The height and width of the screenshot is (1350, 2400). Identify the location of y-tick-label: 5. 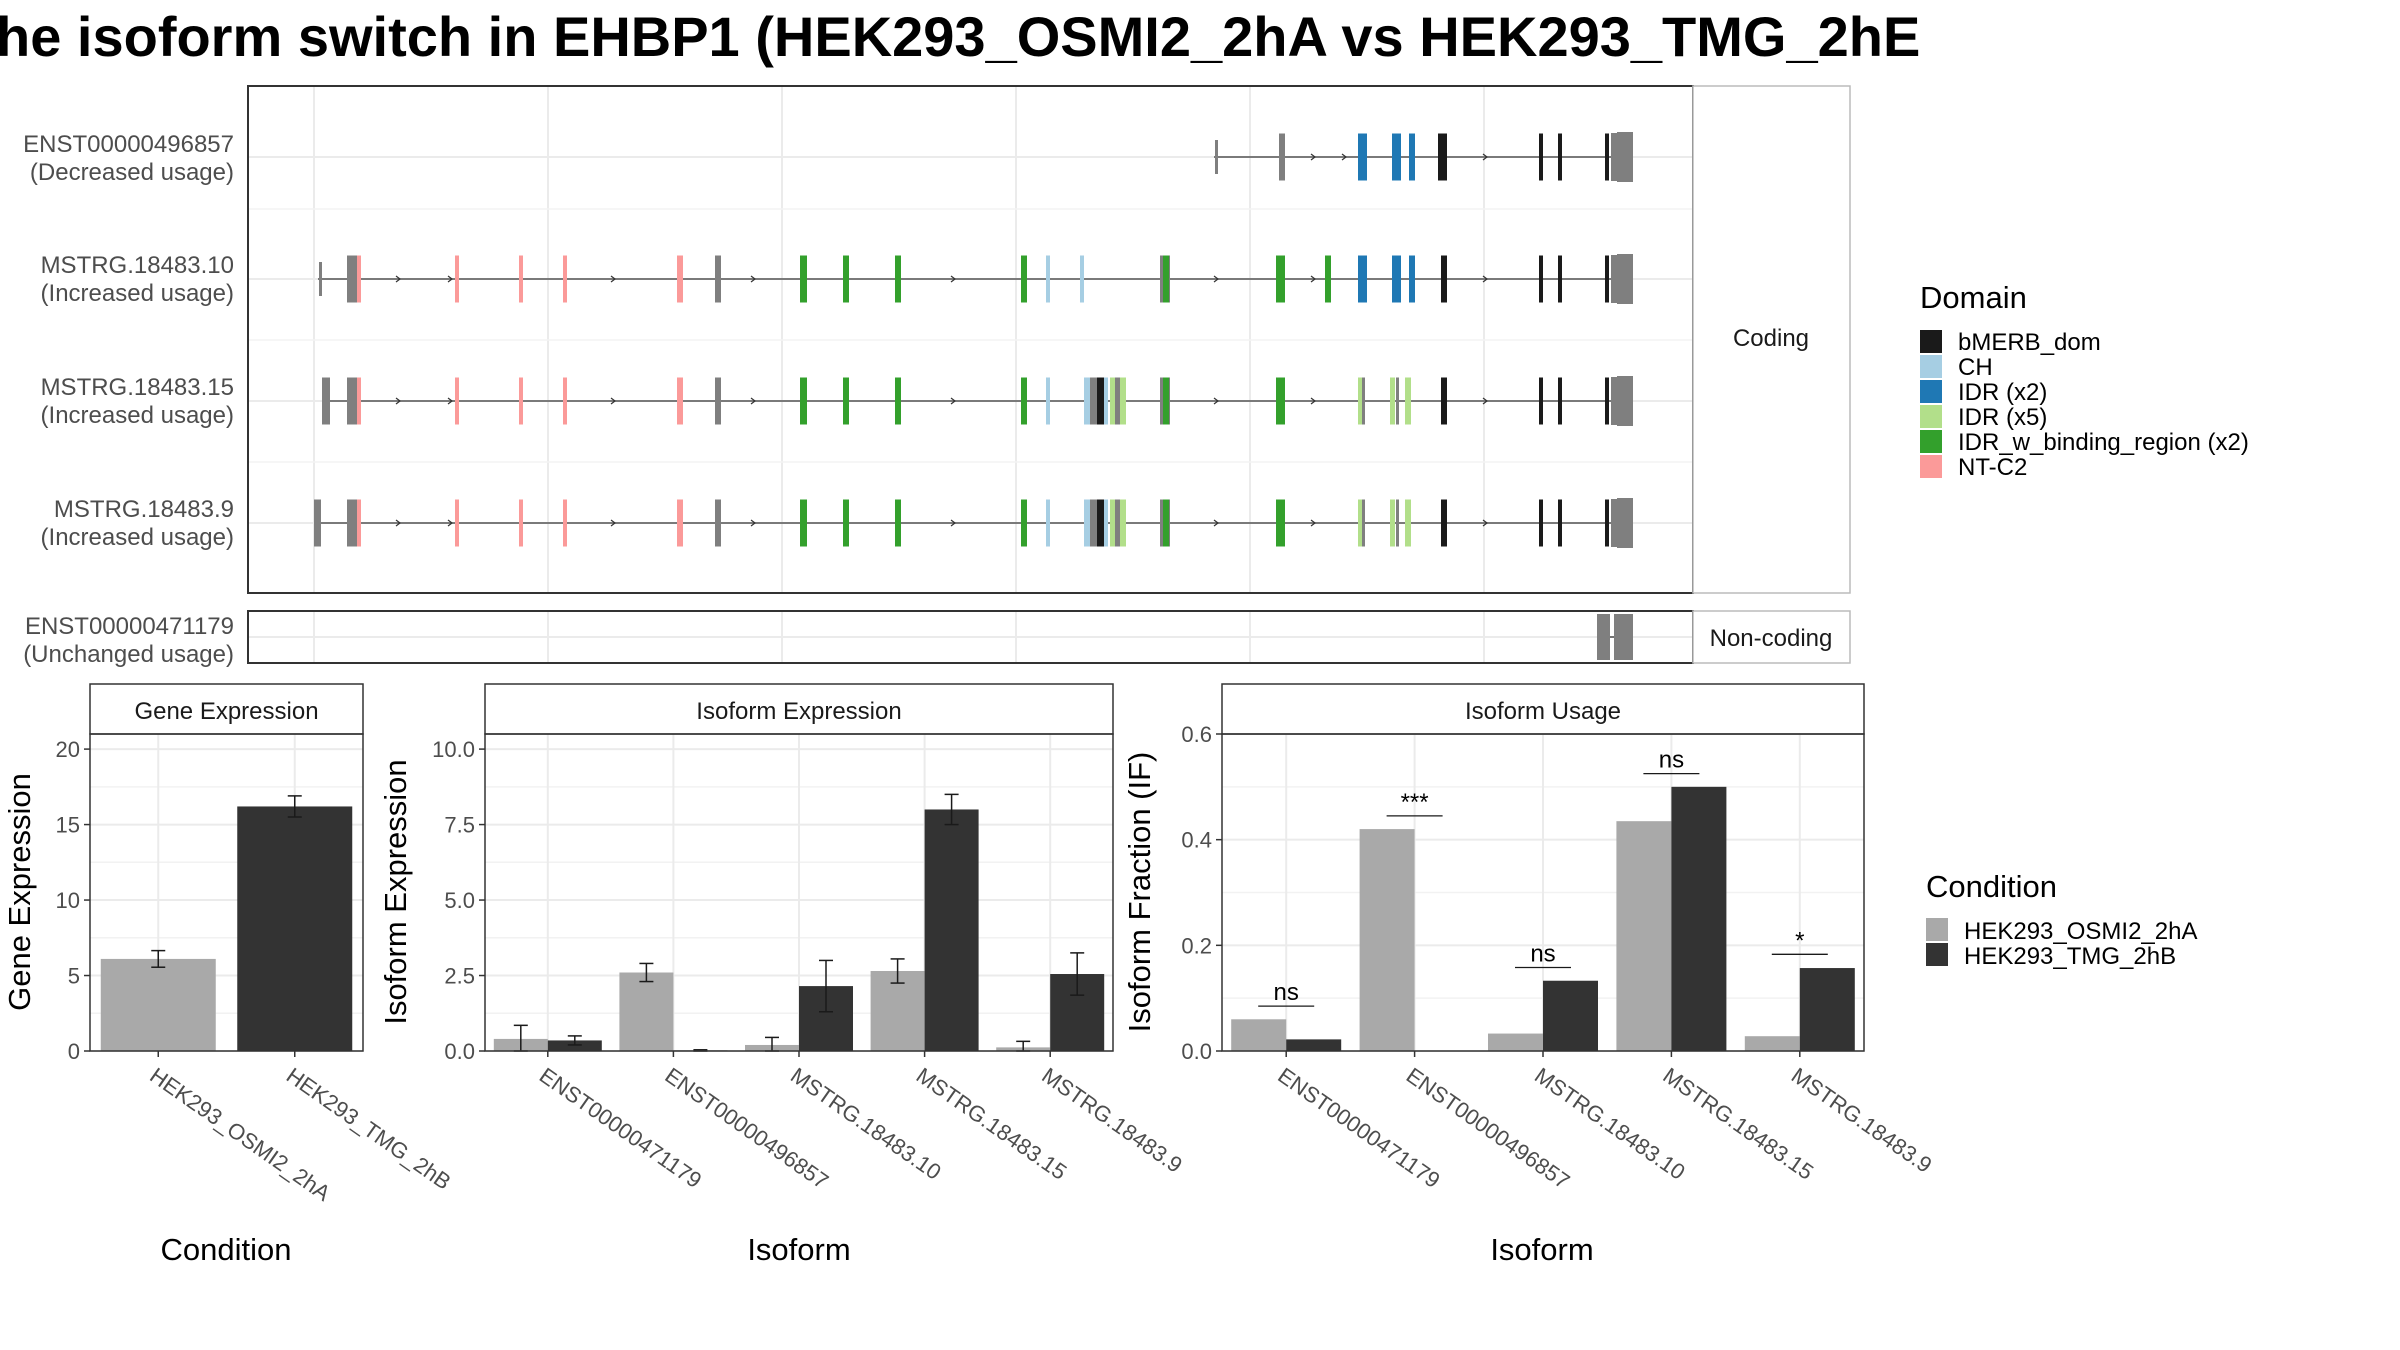
(74, 976).